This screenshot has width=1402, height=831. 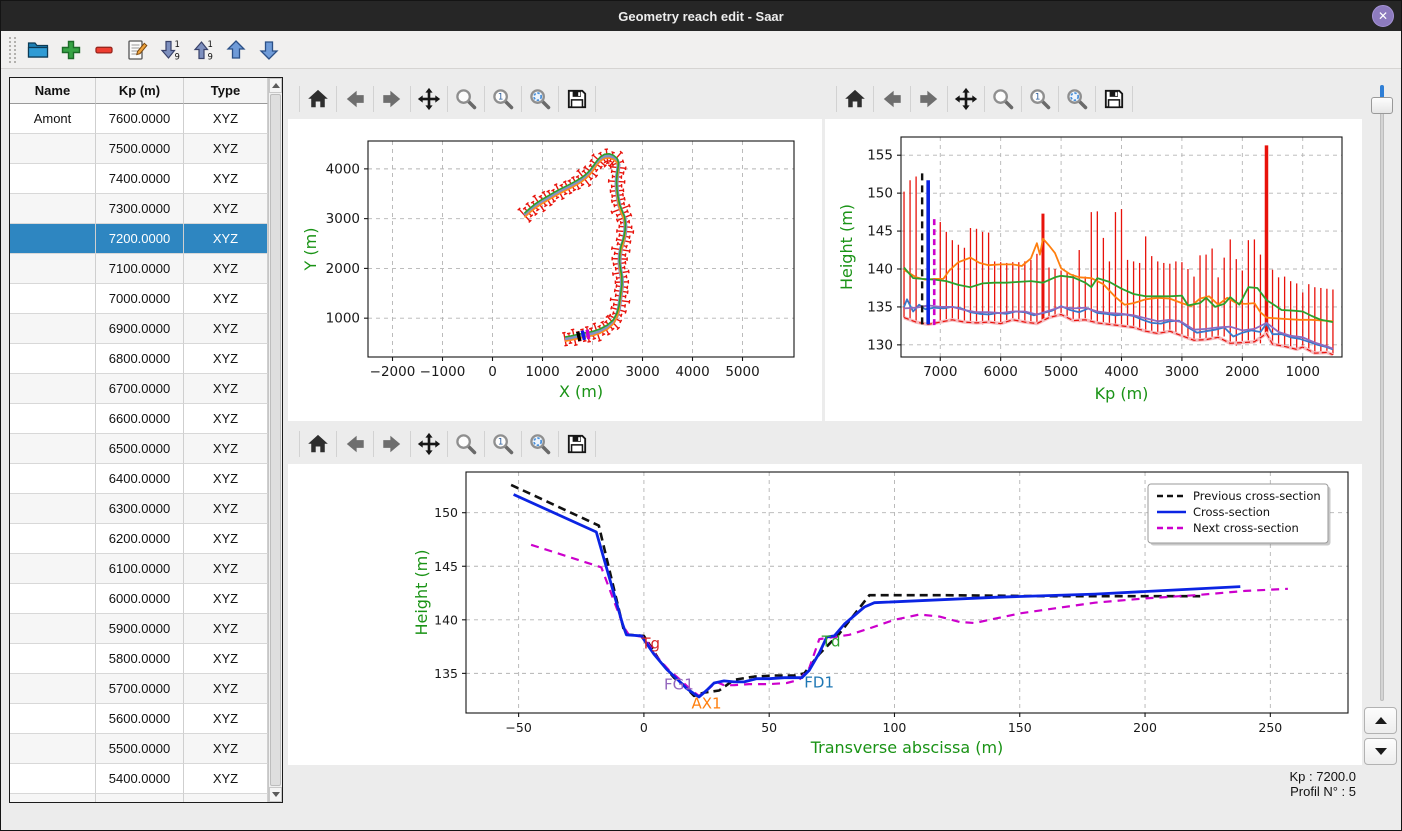 I want to click on table-cell: 7000.0000, so click(x=140, y=299).